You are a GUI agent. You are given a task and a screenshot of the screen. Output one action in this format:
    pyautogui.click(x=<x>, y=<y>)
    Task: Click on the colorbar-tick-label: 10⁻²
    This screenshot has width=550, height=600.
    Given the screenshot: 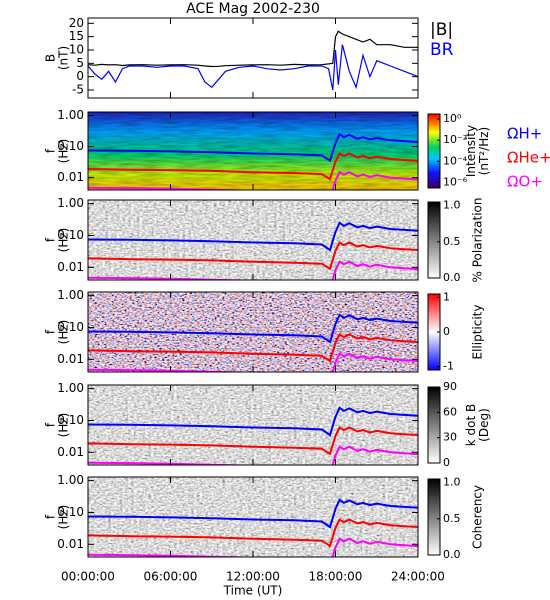 What is the action you would take?
    pyautogui.click(x=455, y=139)
    